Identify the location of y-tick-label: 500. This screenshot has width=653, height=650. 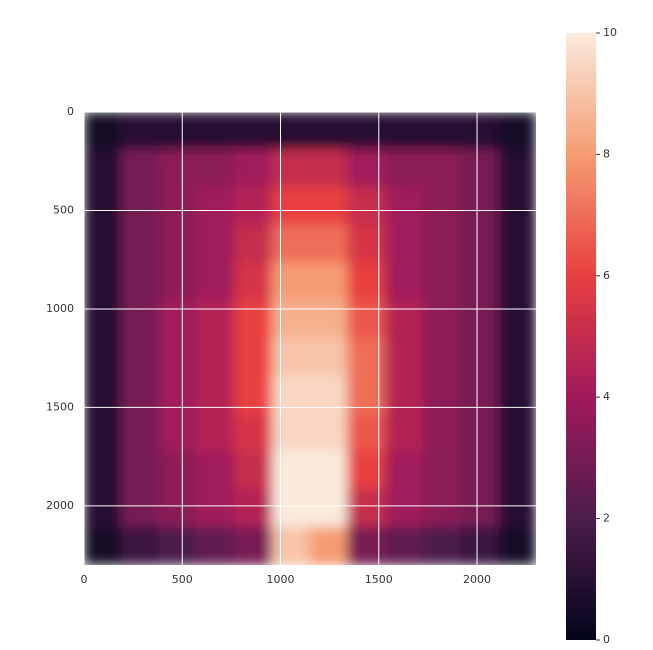
(63, 209).